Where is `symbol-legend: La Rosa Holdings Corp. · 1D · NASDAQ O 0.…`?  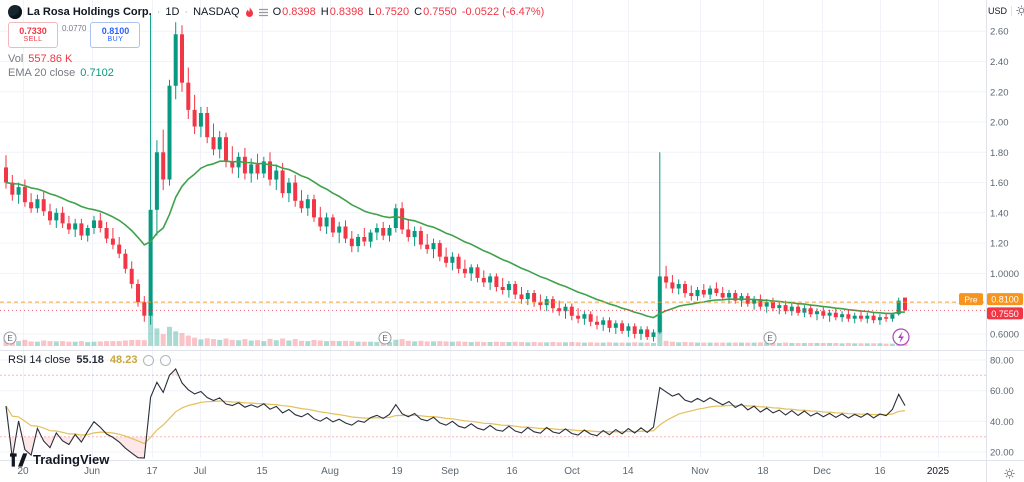
symbol-legend: La Rosa Holdings Corp. · 1D · NASDAQ O 0.… is located at coordinates (276, 12).